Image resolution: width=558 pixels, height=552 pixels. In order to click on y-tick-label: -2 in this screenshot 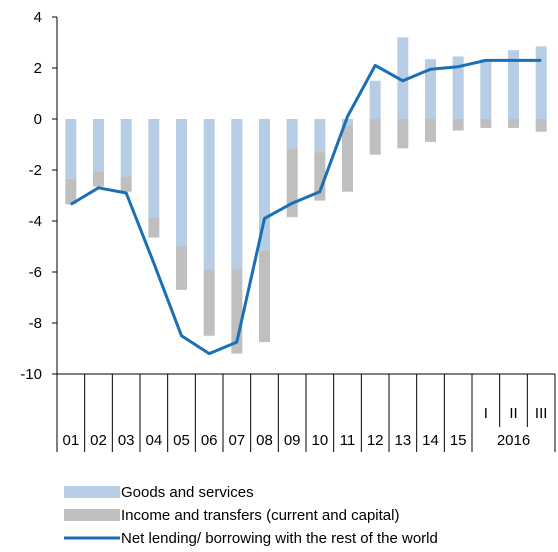, I will do `click(35, 170)`.